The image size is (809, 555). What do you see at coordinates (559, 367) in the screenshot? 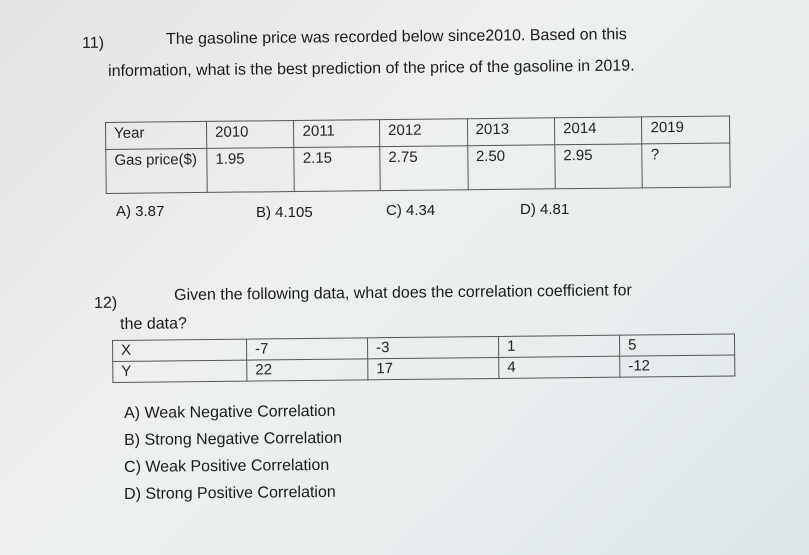
I see `table-cell: 4` at bounding box center [559, 367].